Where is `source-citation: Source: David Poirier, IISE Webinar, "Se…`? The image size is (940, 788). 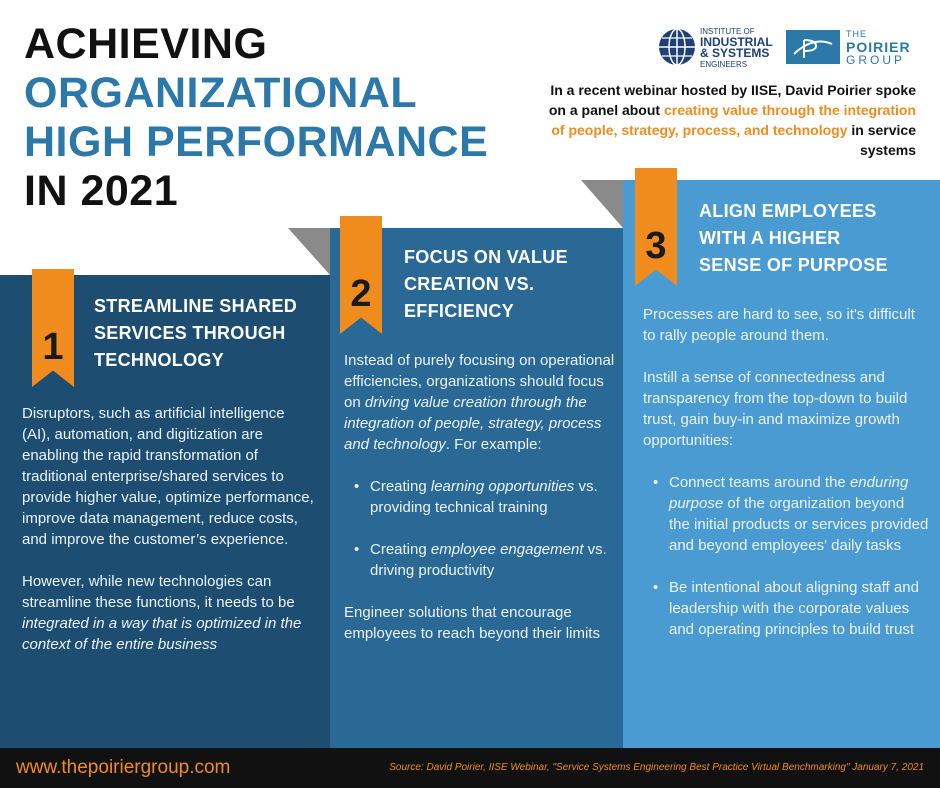
source-citation: Source: David Poirier, IISE Webinar, "Se… is located at coordinates (656, 767).